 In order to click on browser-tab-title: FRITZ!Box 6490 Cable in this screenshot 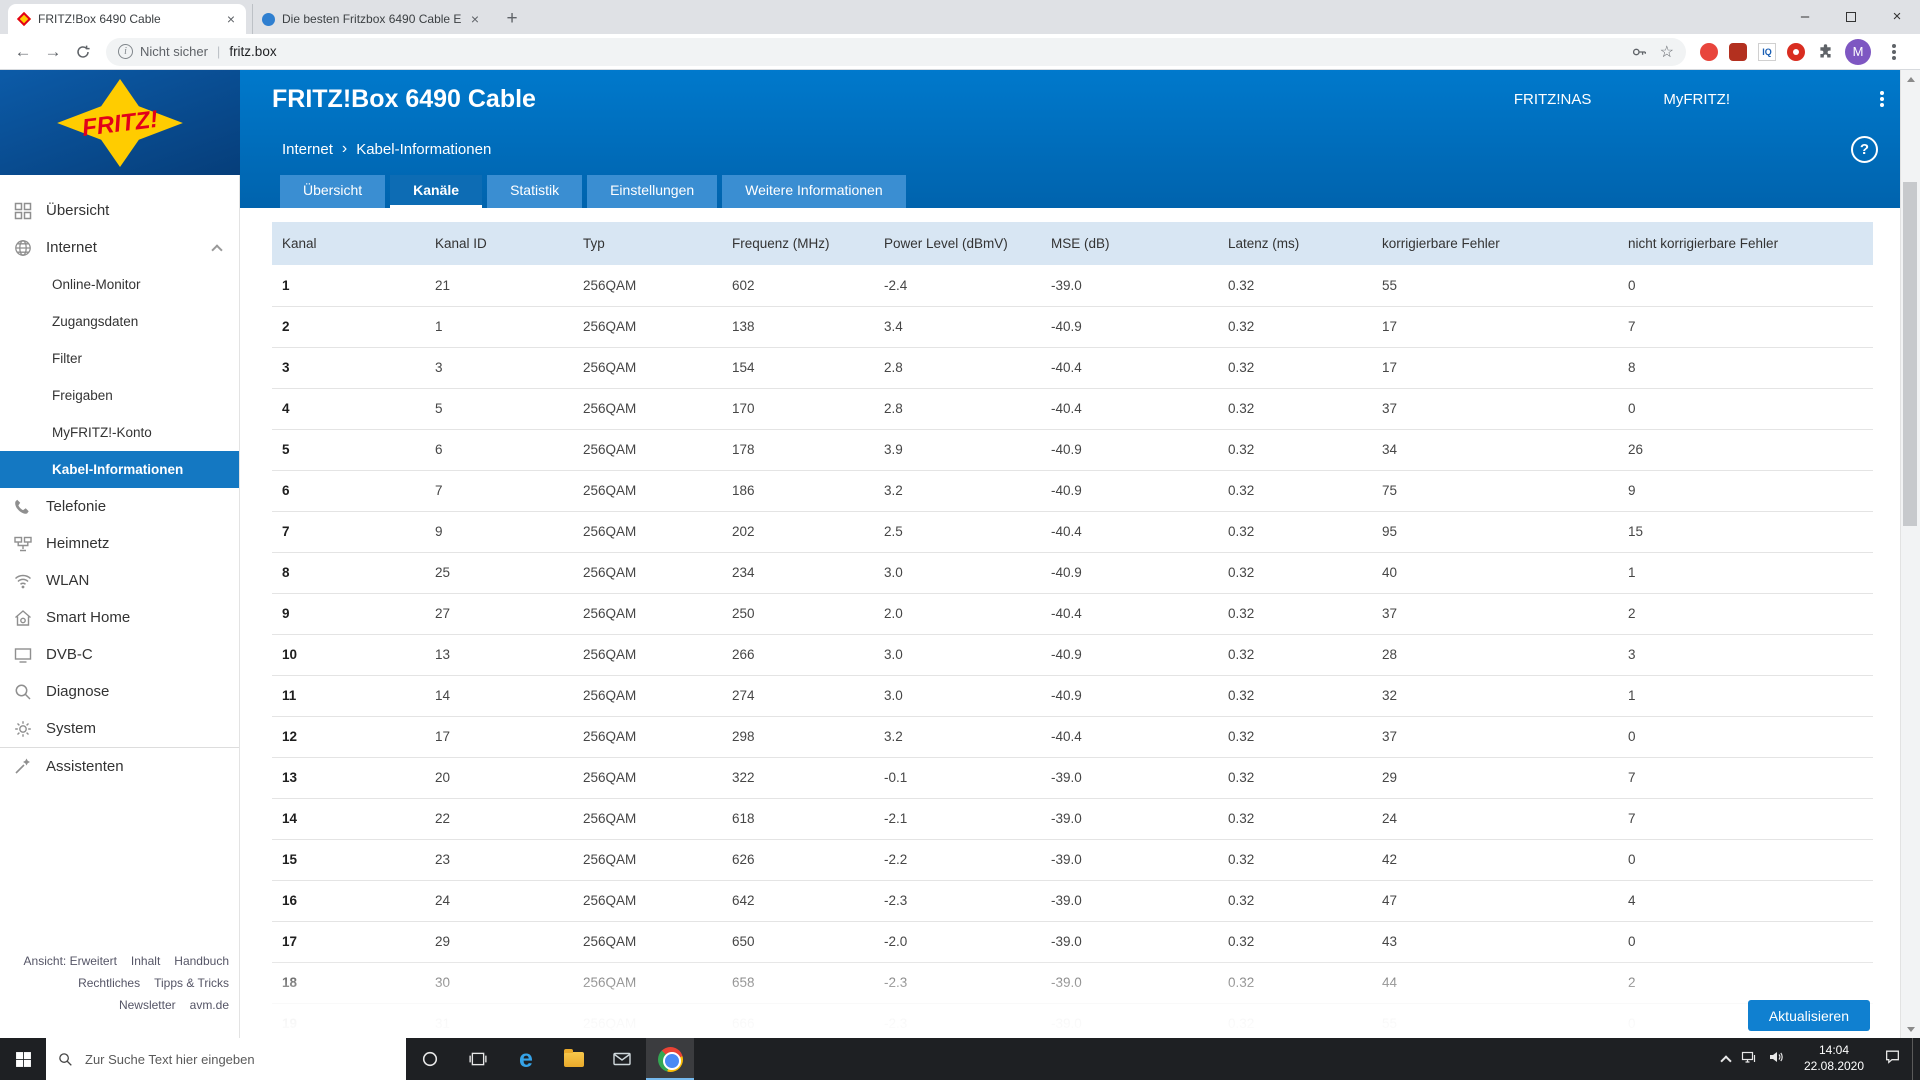, I will do `click(99, 19)`.